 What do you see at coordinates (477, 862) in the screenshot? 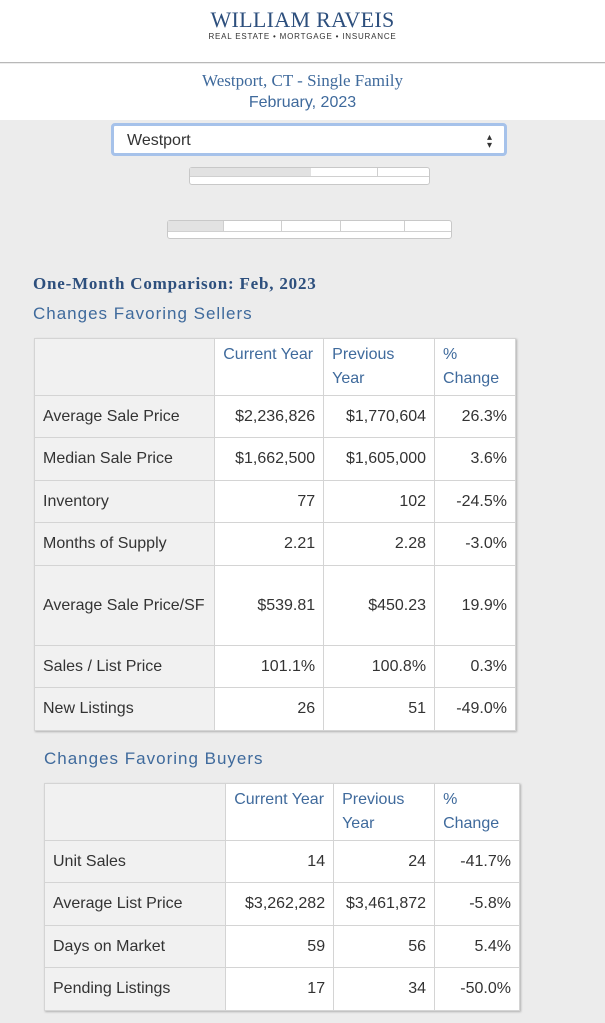
I see `percent-change-value: -41.7%` at bounding box center [477, 862].